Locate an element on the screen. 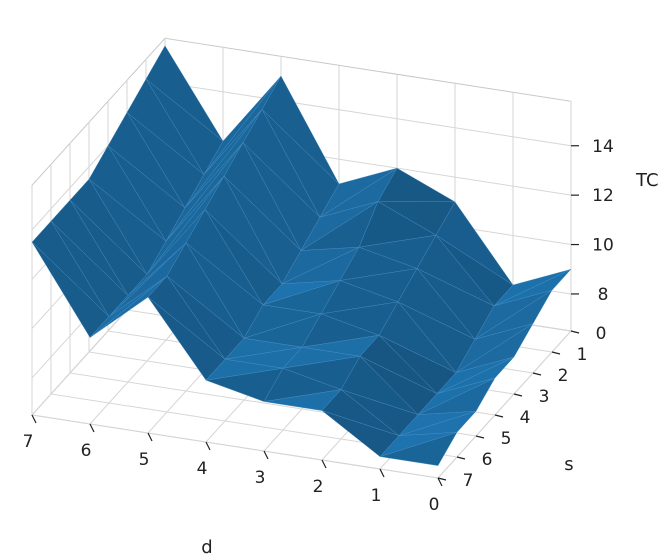 Image resolution: width=667 pixels, height=559 pixels. y-tick-label: 5 is located at coordinates (506, 439).